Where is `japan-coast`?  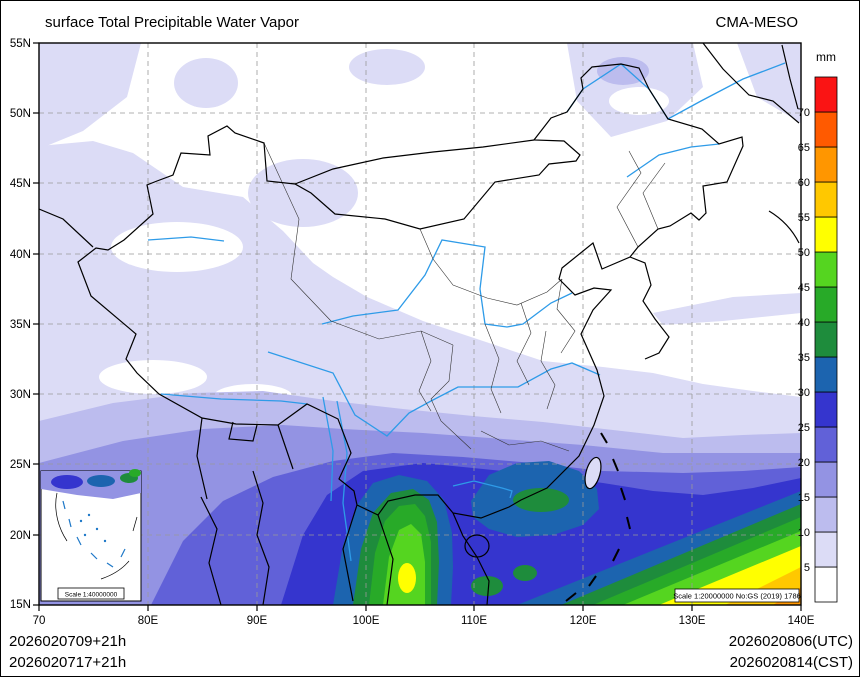 japan-coast is located at coordinates (784, 227).